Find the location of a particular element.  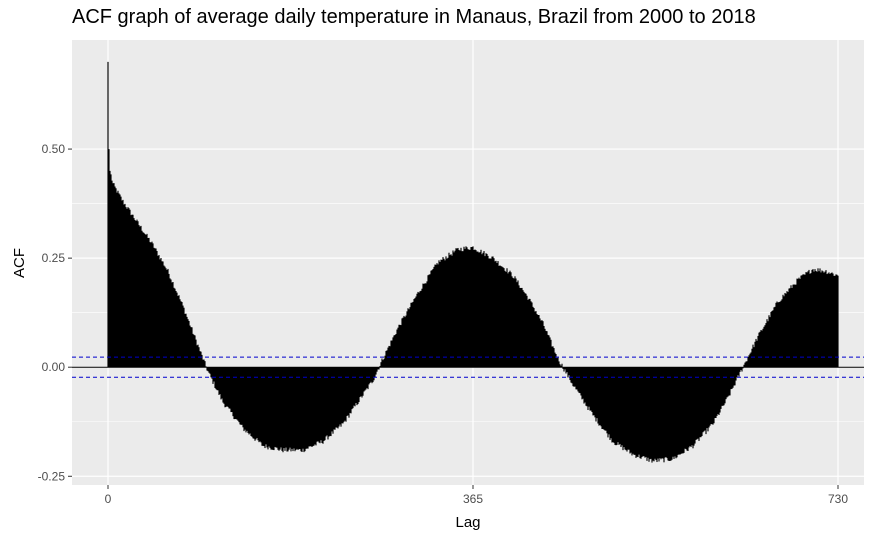

reference-lines is located at coordinates (468, 367).